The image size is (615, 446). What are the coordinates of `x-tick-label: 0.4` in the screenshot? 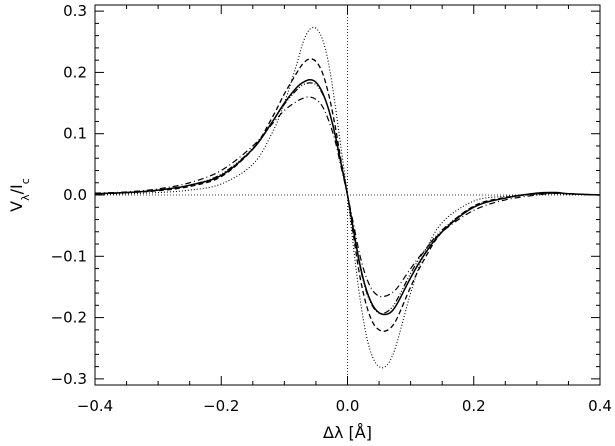 It's located at (600, 406).